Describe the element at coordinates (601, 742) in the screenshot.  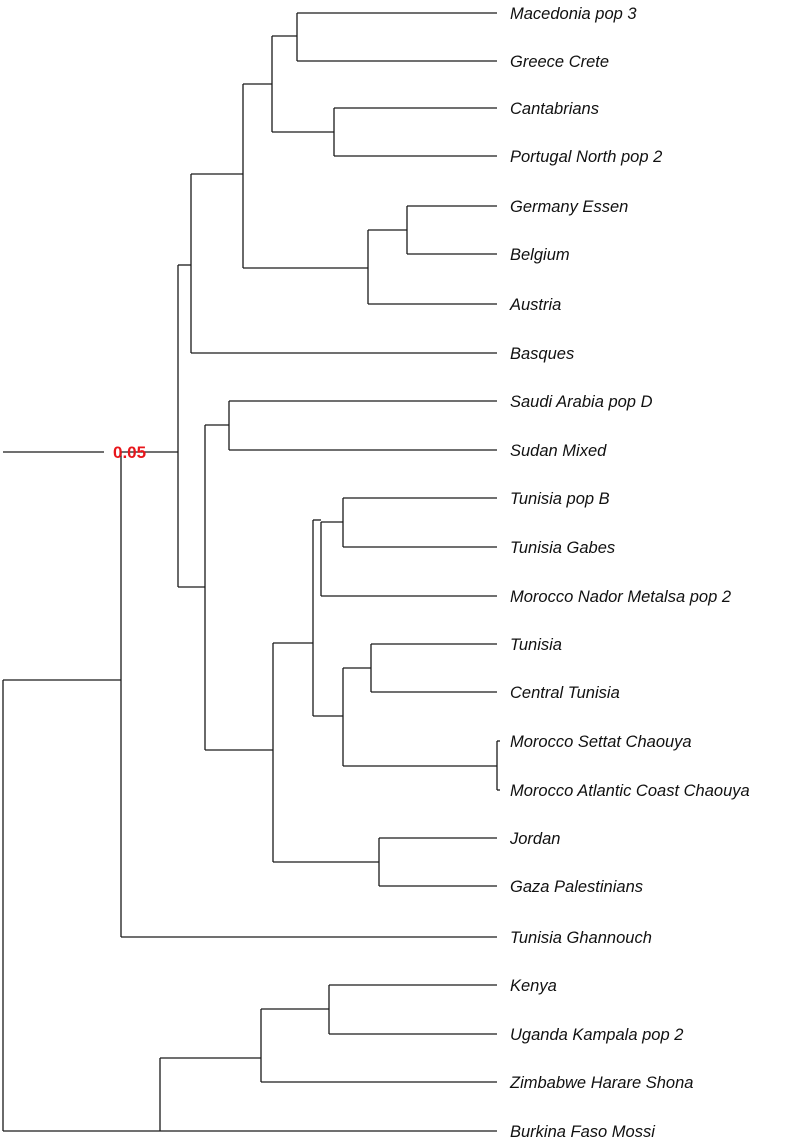
I see `tip-label: Morocco Settat Chaouya` at that location.